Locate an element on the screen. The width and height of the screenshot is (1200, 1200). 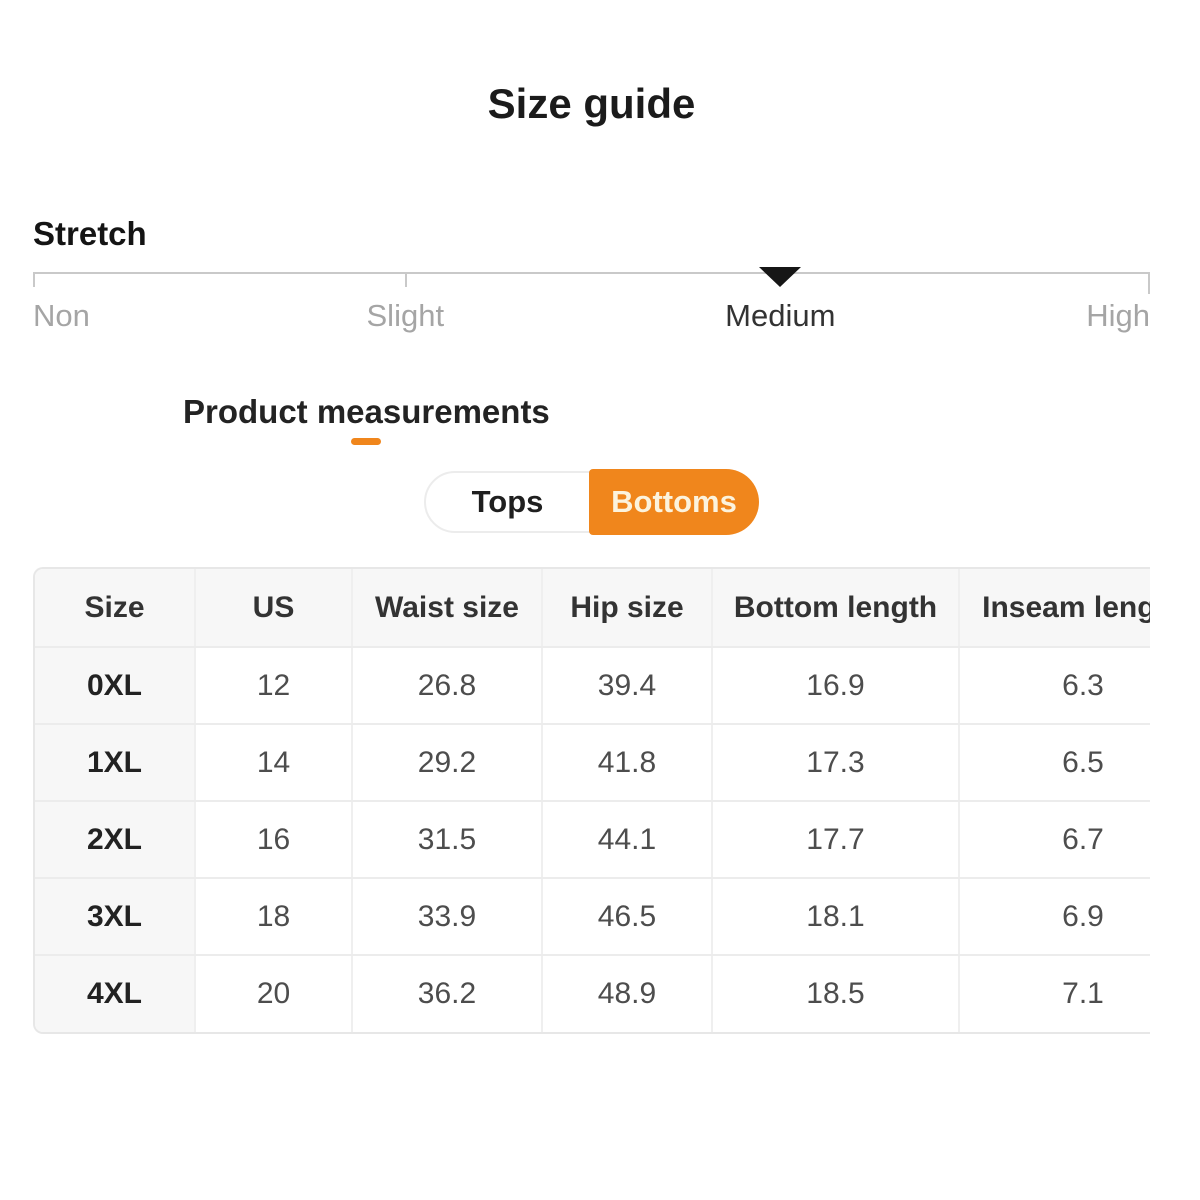
table-header-cell: Hip size is located at coordinates (627, 608).